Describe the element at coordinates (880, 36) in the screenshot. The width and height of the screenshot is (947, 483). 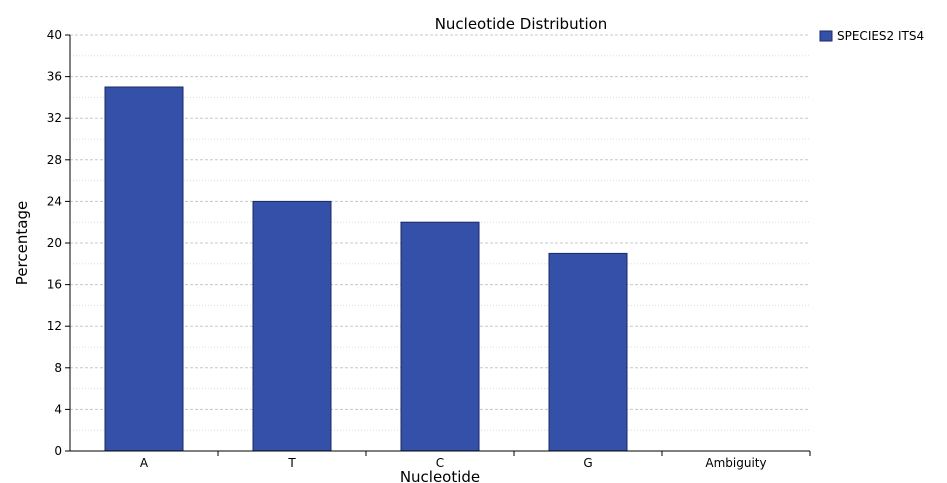
I see `legend-label-species2-its4: SPECIES2 ITS4` at that location.